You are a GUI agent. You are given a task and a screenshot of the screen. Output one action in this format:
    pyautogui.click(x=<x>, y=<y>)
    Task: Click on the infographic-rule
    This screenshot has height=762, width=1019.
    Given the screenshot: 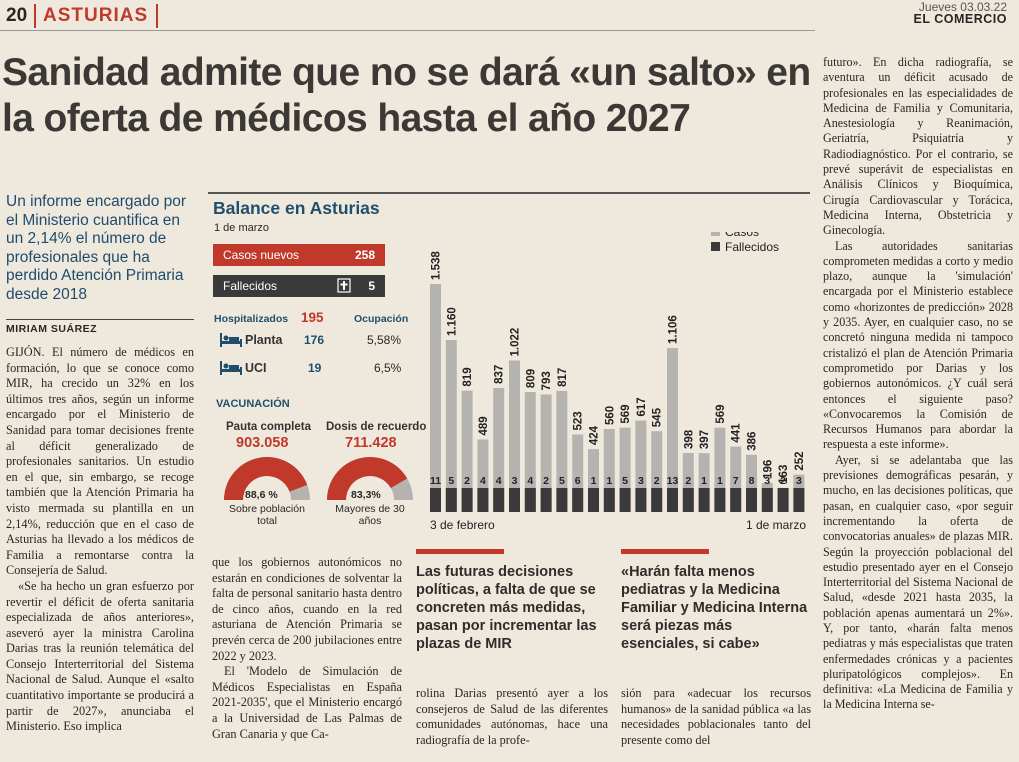 What is the action you would take?
    pyautogui.click(x=509, y=193)
    